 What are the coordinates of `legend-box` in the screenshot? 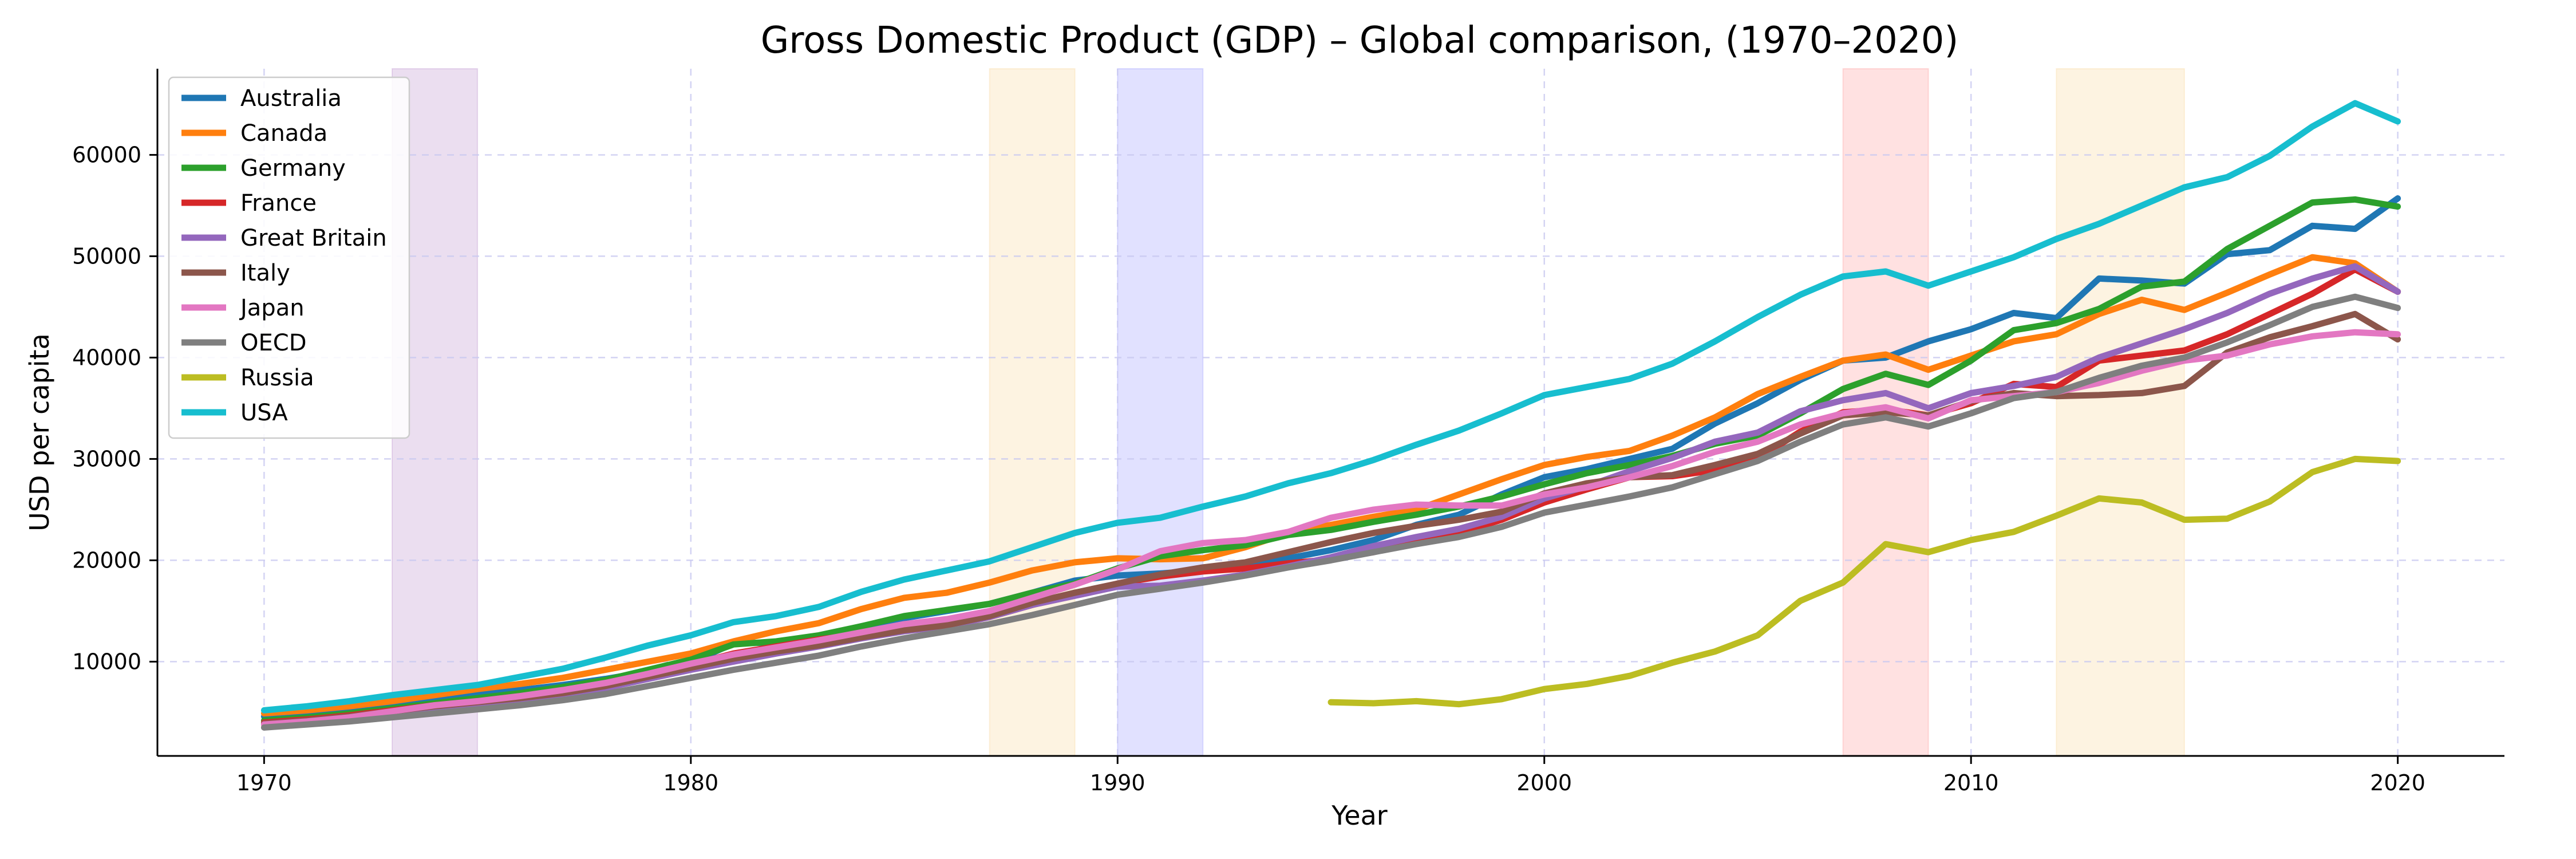 It's located at (289, 257).